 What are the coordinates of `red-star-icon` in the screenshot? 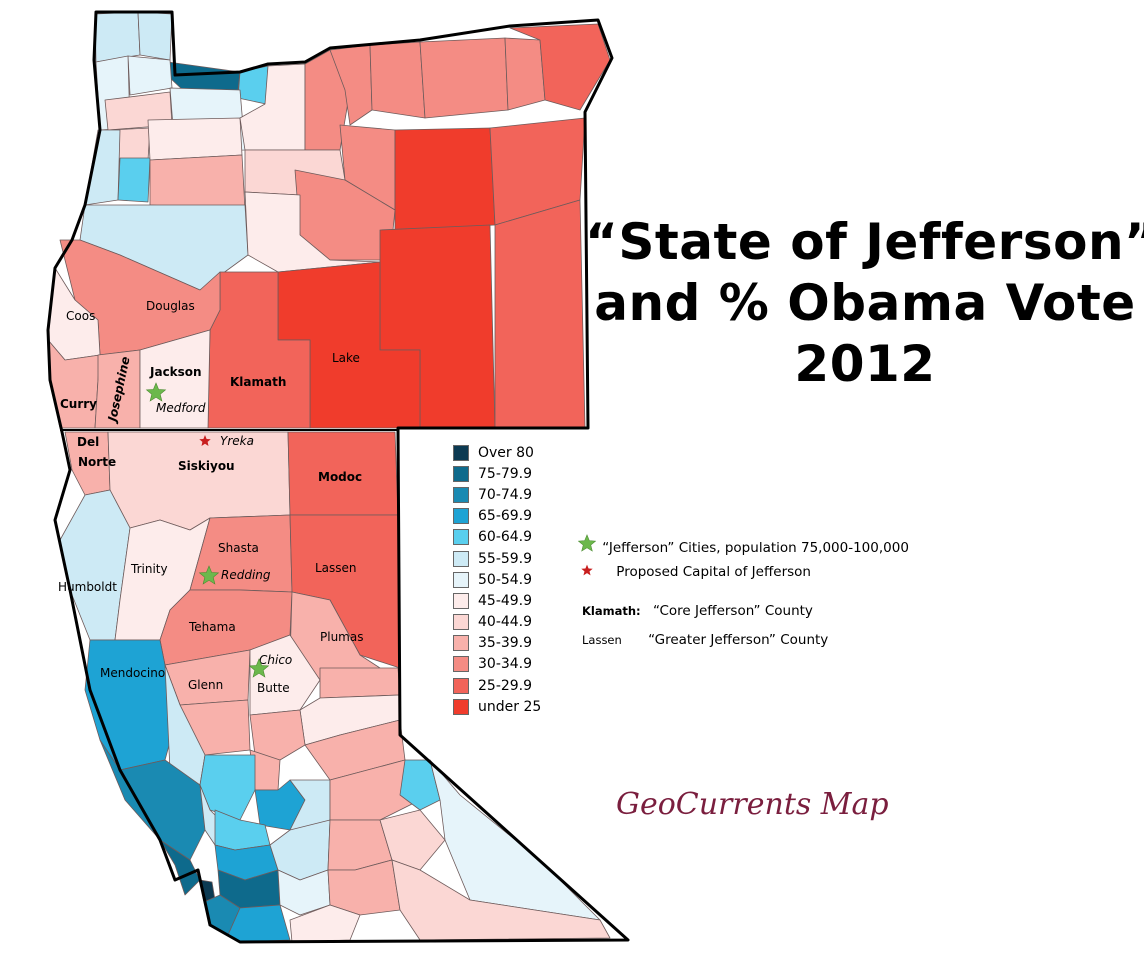 It's located at (587, 572).